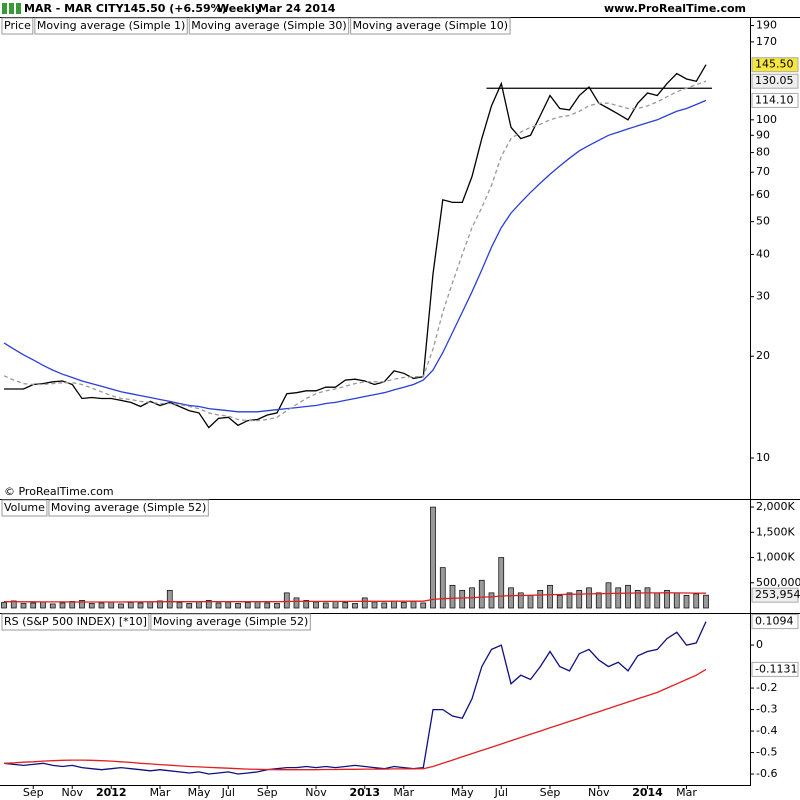 This screenshot has width=800, height=800. I want to click on x-tick-label: 2013, so click(364, 792).